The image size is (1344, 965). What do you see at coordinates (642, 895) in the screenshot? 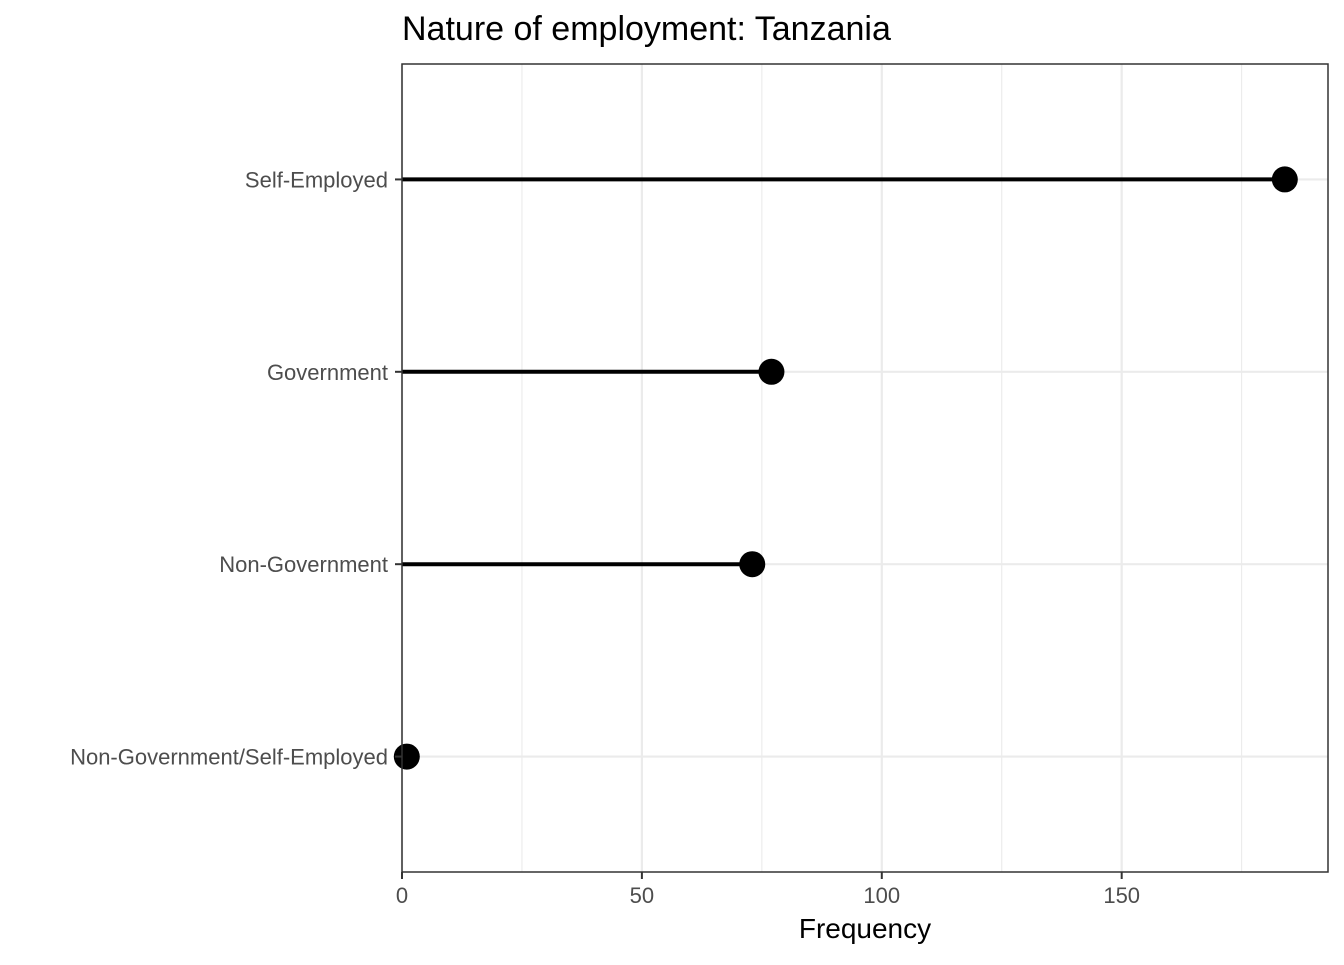
I see `x-tick-label: 50` at bounding box center [642, 895].